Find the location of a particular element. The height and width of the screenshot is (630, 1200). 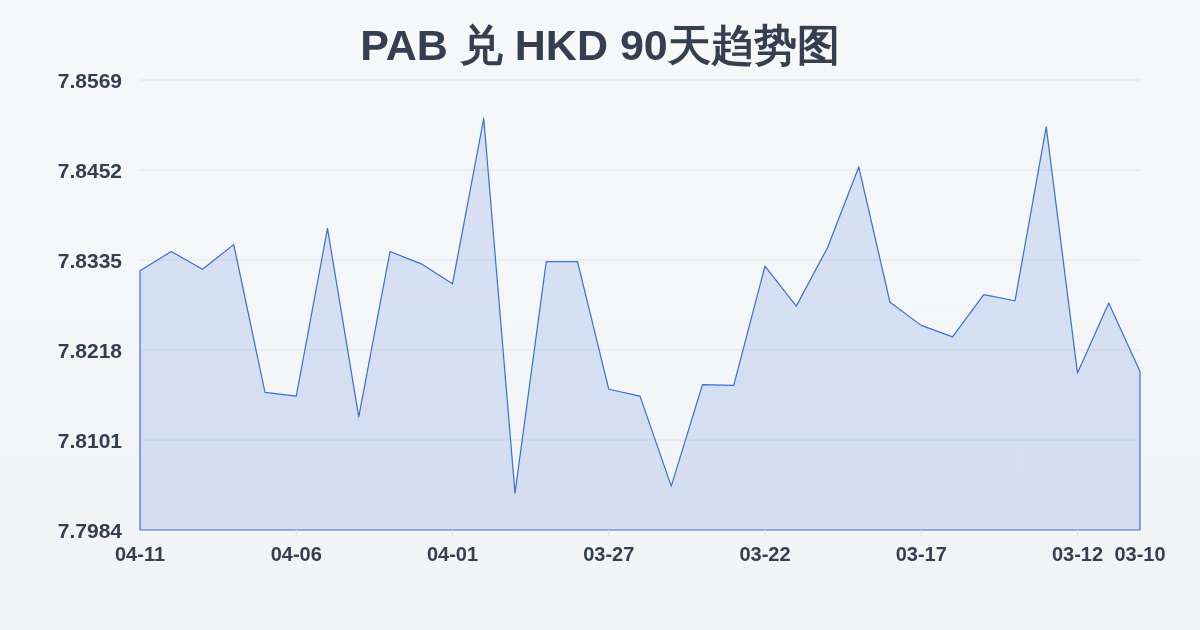

y-tick-label: 7.8101 is located at coordinates (89, 440).